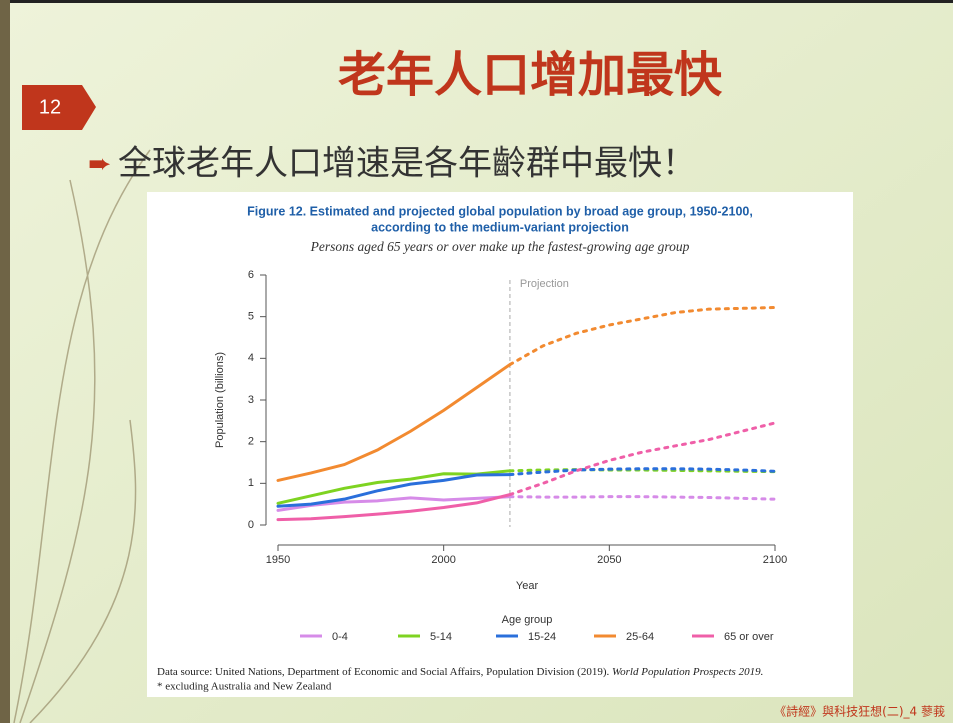 This screenshot has width=953, height=727. I want to click on slide-number-tab, so click(59, 107).